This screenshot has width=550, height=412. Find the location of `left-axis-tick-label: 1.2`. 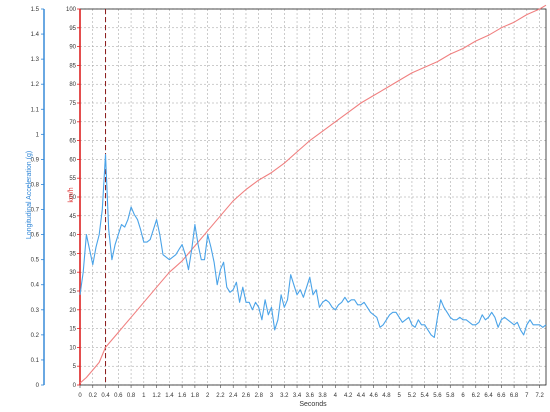

left-axis-tick-label: 1.2 is located at coordinates (35, 85).